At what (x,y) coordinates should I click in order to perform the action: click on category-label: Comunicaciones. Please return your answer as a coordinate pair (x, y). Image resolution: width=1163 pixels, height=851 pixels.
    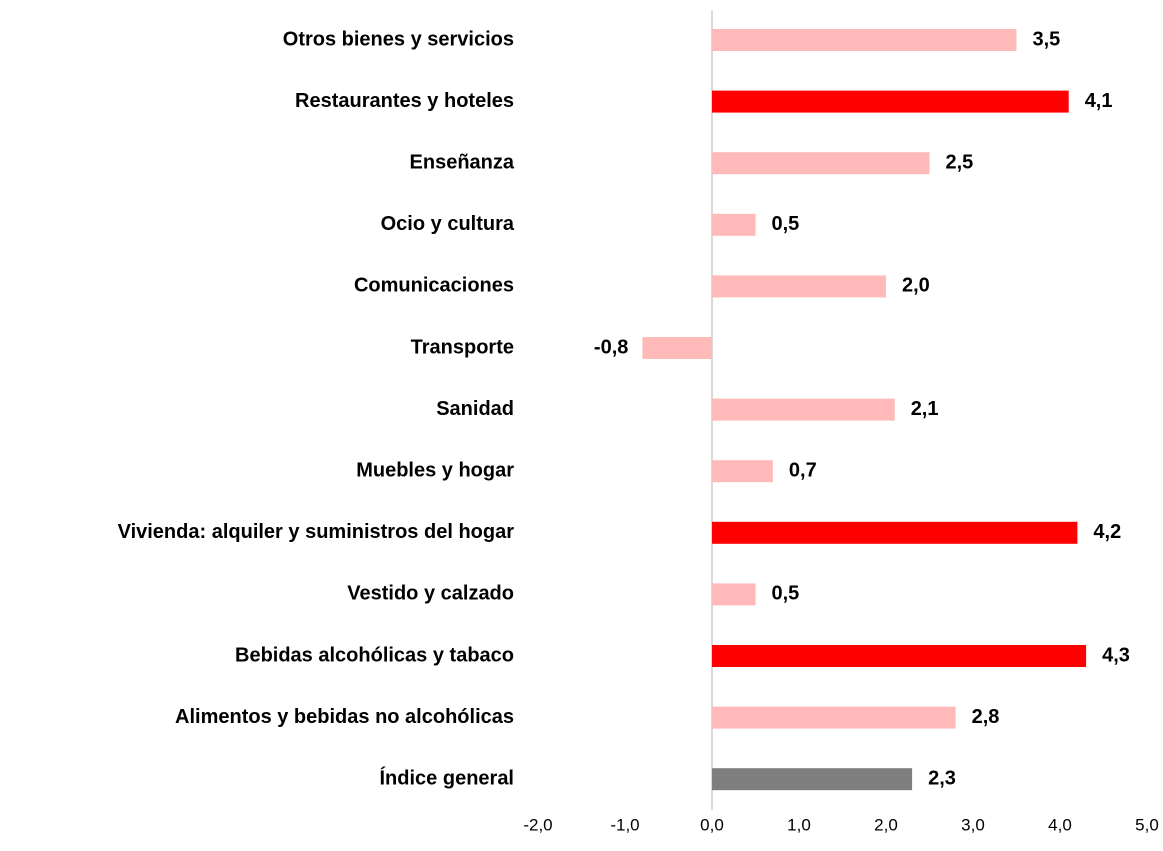
    Looking at the image, I should click on (434, 286).